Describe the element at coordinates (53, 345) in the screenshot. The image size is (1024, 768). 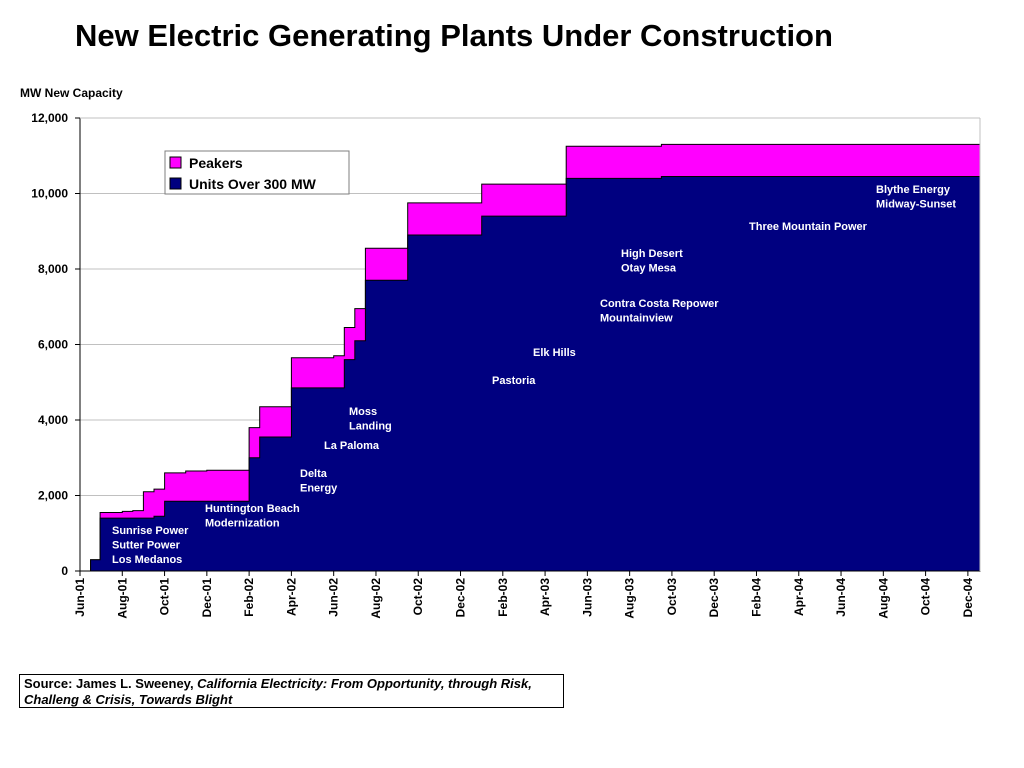
I see `y-tick-label: 6,000` at that location.